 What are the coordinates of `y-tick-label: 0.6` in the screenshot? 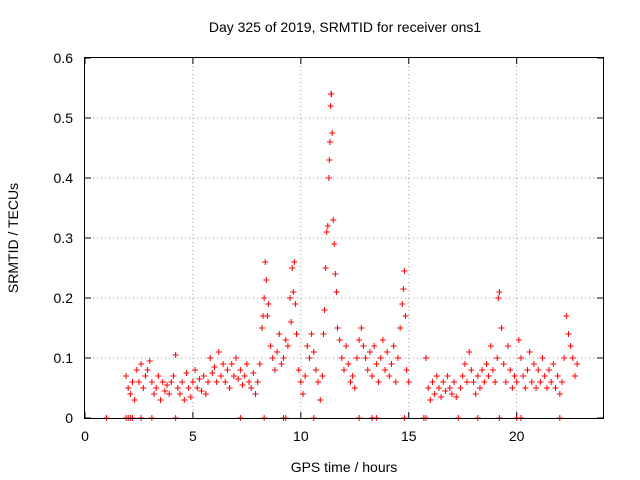 It's located at (64, 58).